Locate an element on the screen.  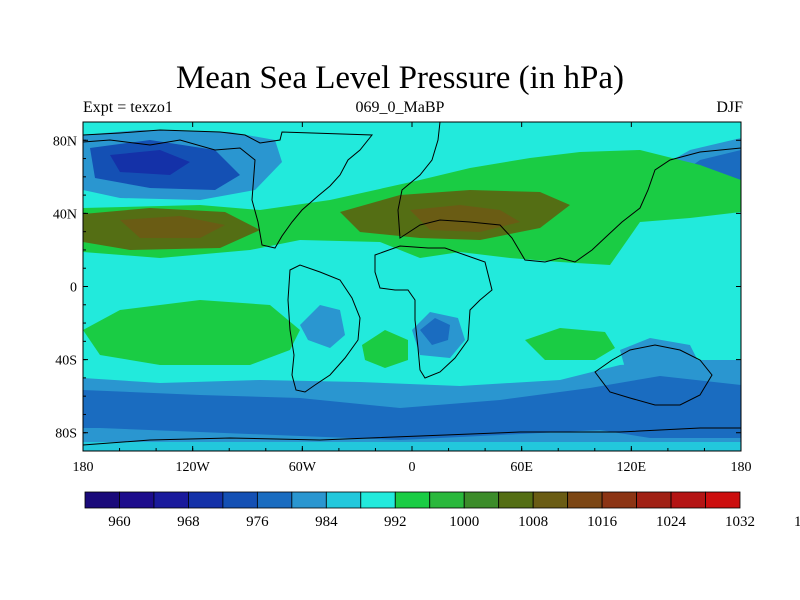
southern-high-east is located at coordinates (570, 344).